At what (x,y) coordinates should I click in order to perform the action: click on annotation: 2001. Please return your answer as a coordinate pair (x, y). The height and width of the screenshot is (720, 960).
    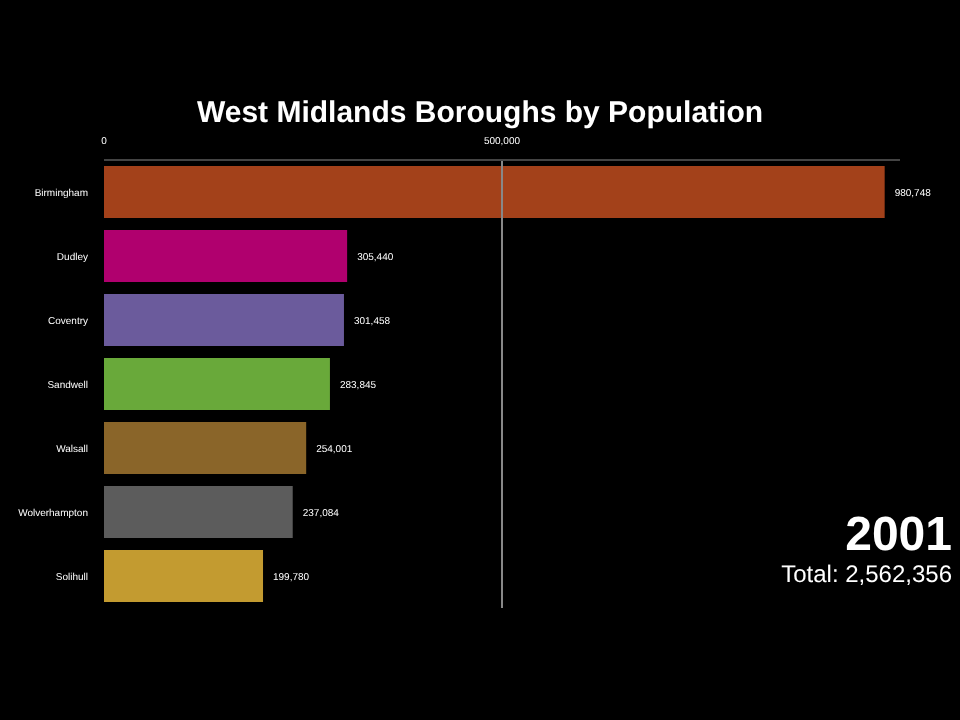
    Looking at the image, I should click on (898, 536).